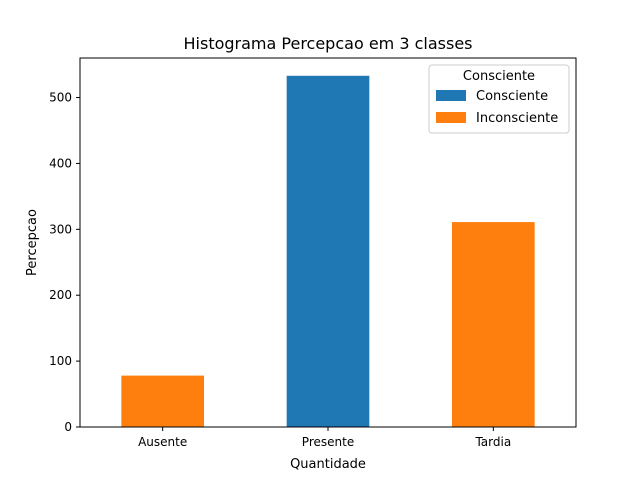  Describe the element at coordinates (32, 242) in the screenshot. I see `y-axis-label: Percepcao` at that location.